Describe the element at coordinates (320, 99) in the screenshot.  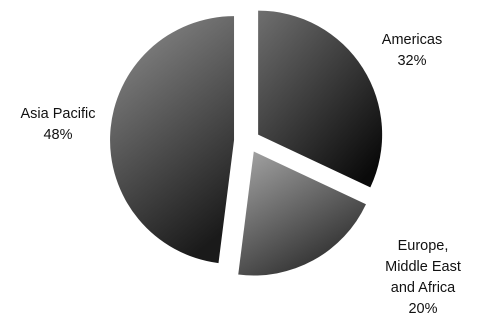
I see `pie-slice-americas` at that location.